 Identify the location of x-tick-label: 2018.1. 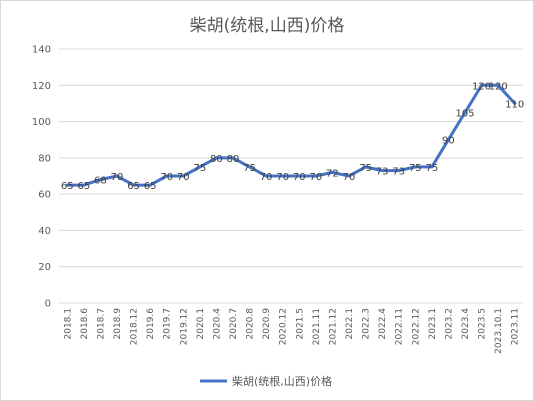
(68, 324).